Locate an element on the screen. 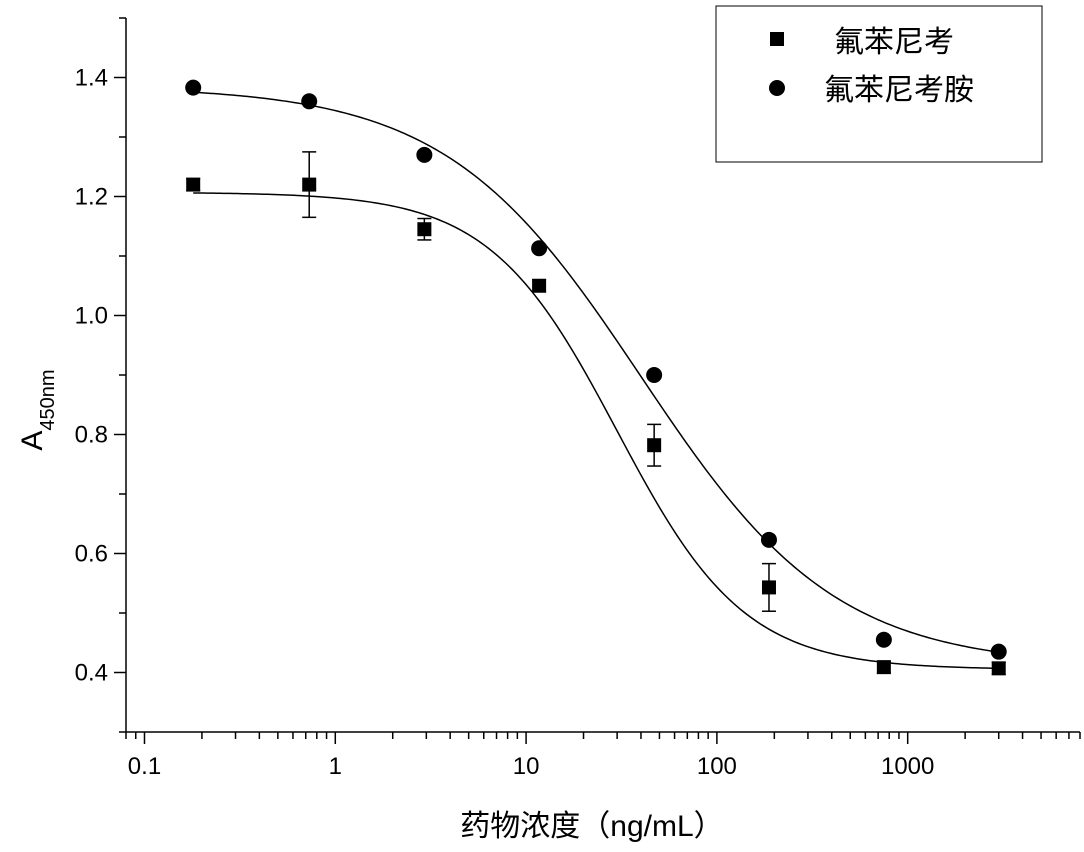 This screenshot has height=852, width=1084. y-tick-label: 0.4 is located at coordinates (91, 673).